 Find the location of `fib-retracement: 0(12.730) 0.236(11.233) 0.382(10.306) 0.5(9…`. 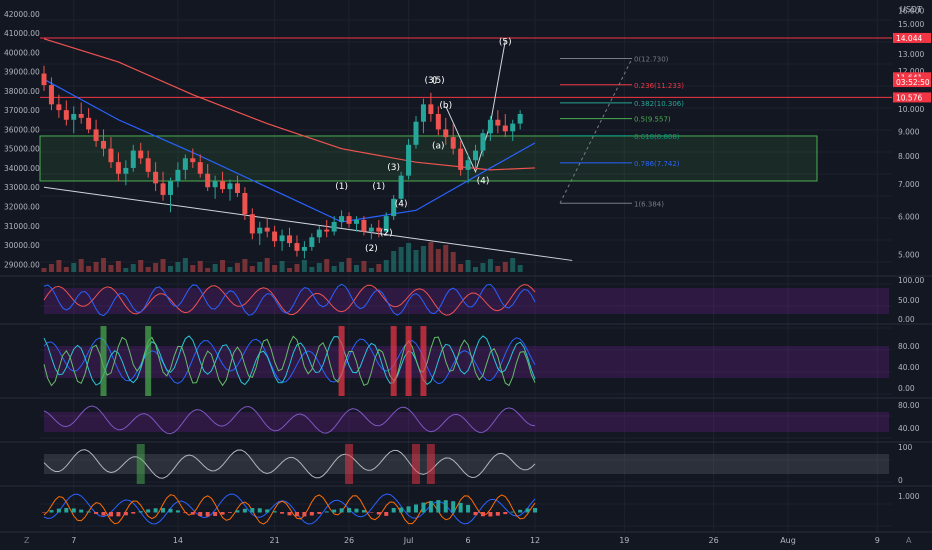

fib-retracement: 0(12.730) 0.236(11.233) 0.382(10.306) 0.5(9… is located at coordinates (621, 132).